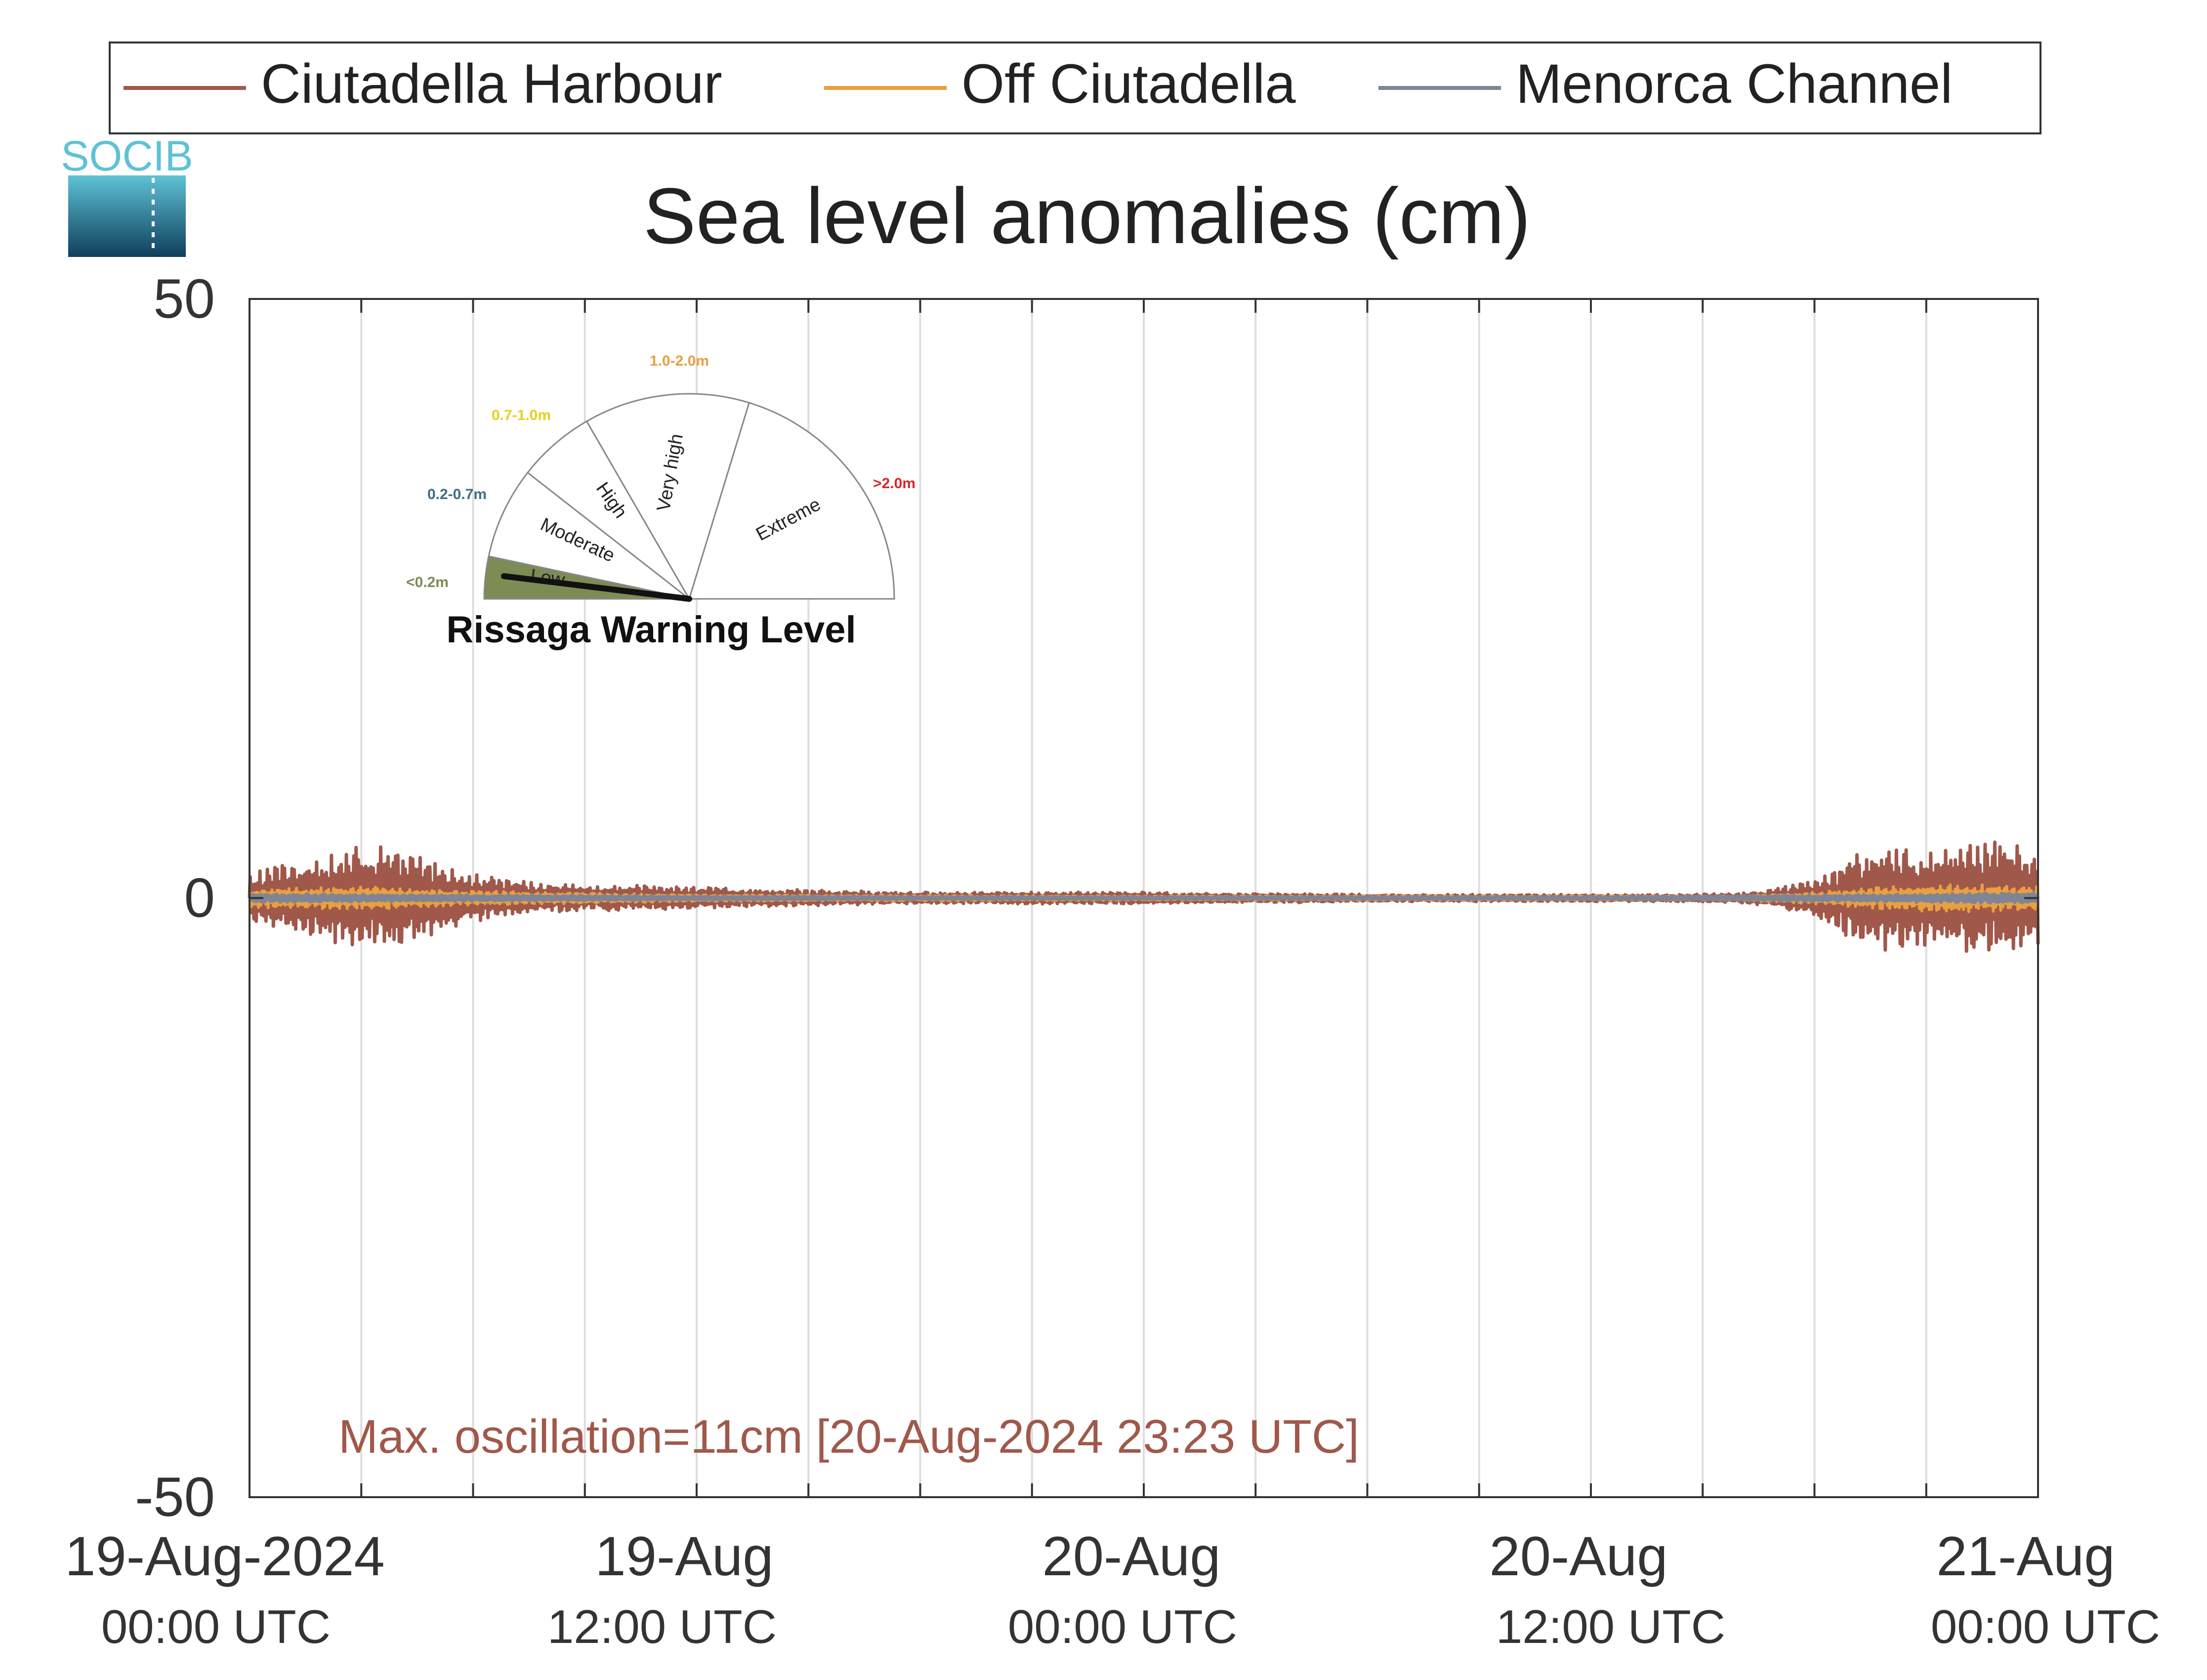  I want to click on logo-text: SOCIB, so click(127, 156).